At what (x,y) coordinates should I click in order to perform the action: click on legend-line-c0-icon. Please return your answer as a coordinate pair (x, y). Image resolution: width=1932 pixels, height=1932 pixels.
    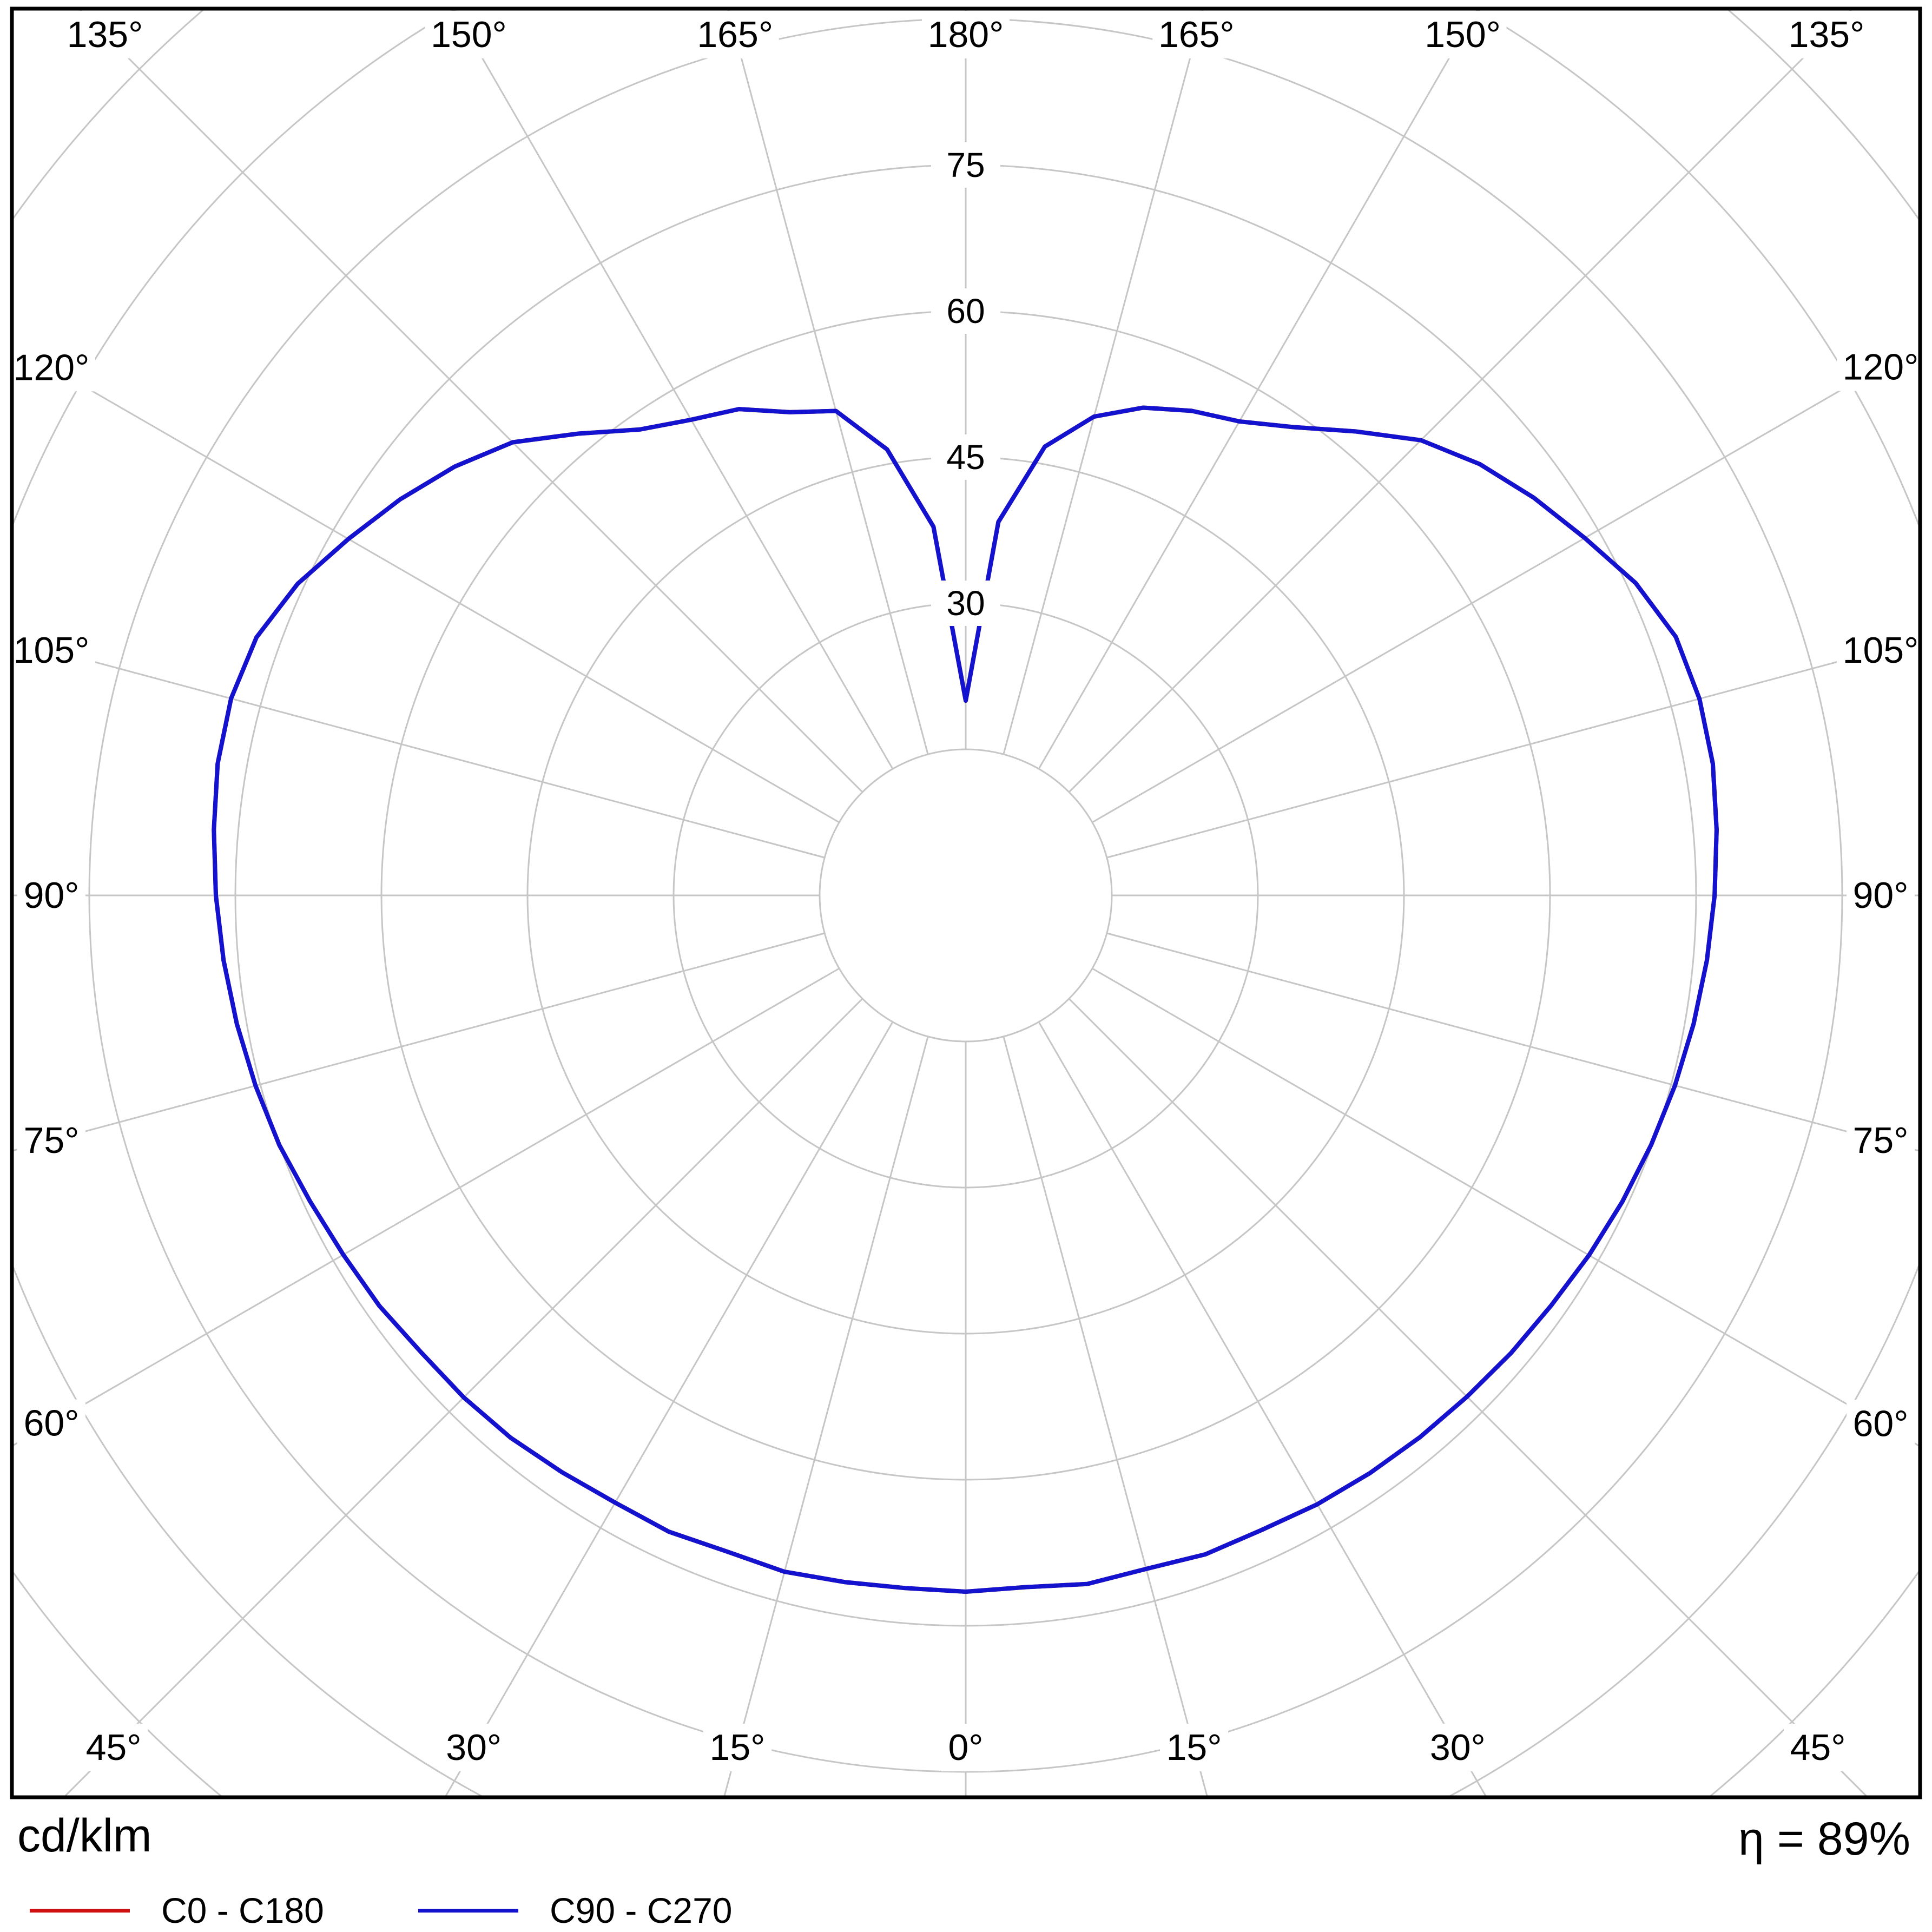
    Looking at the image, I should click on (80, 1911).